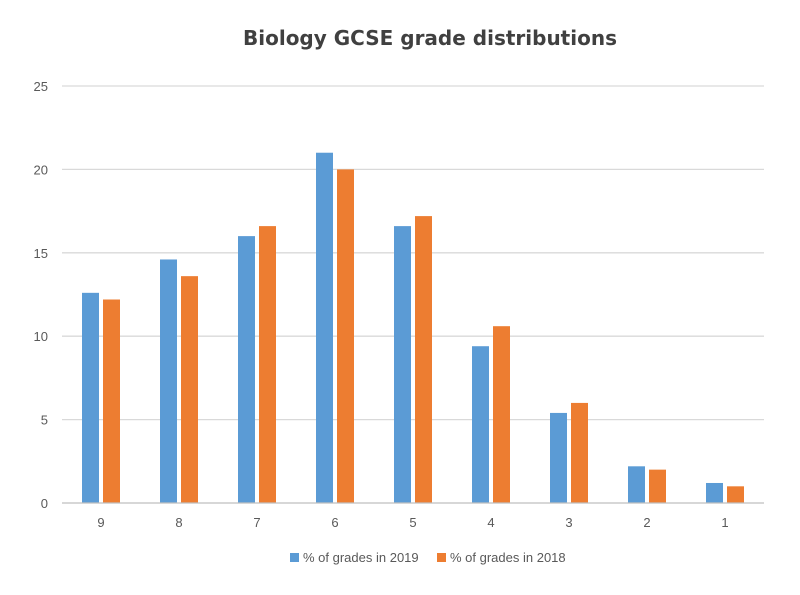 The width and height of the screenshot is (800, 595). Describe the element at coordinates (361, 557) in the screenshot. I see `legend-label: % of grades in 2019` at that location.